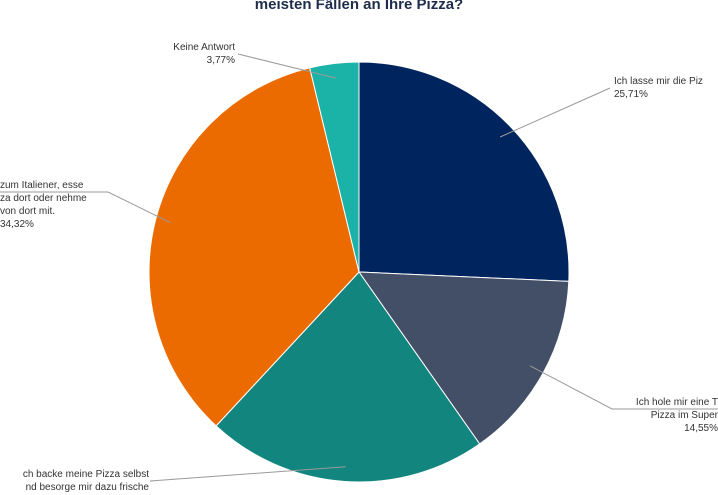  I want to click on slice-label: Ich lasse mir die Piz 25,71%, so click(658, 88).